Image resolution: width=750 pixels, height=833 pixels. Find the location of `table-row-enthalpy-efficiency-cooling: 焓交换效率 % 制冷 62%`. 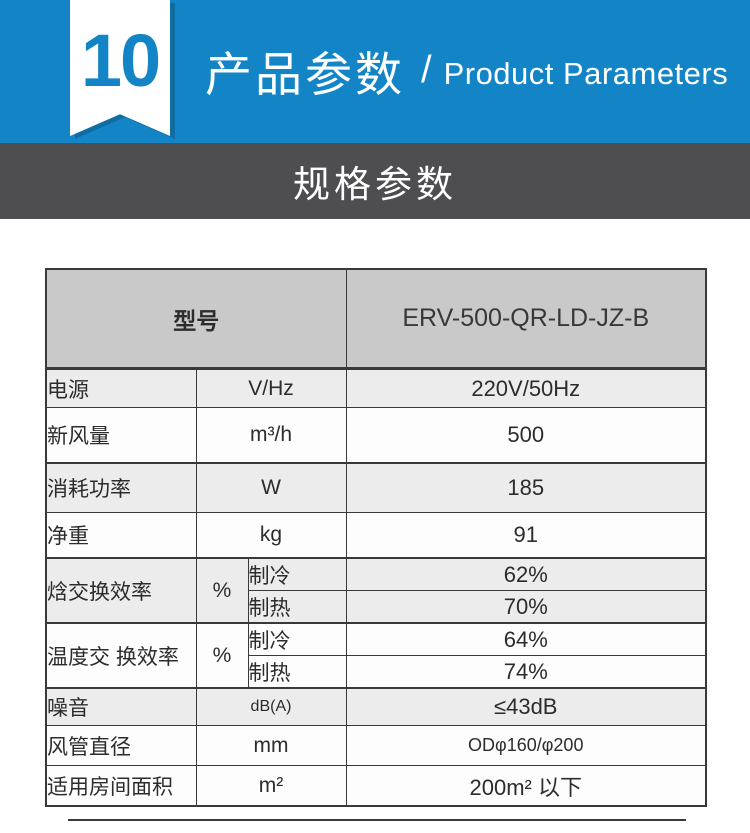

table-row-enthalpy-efficiency-cooling: 焓交换效率 % 制冷 62% is located at coordinates (376, 590).